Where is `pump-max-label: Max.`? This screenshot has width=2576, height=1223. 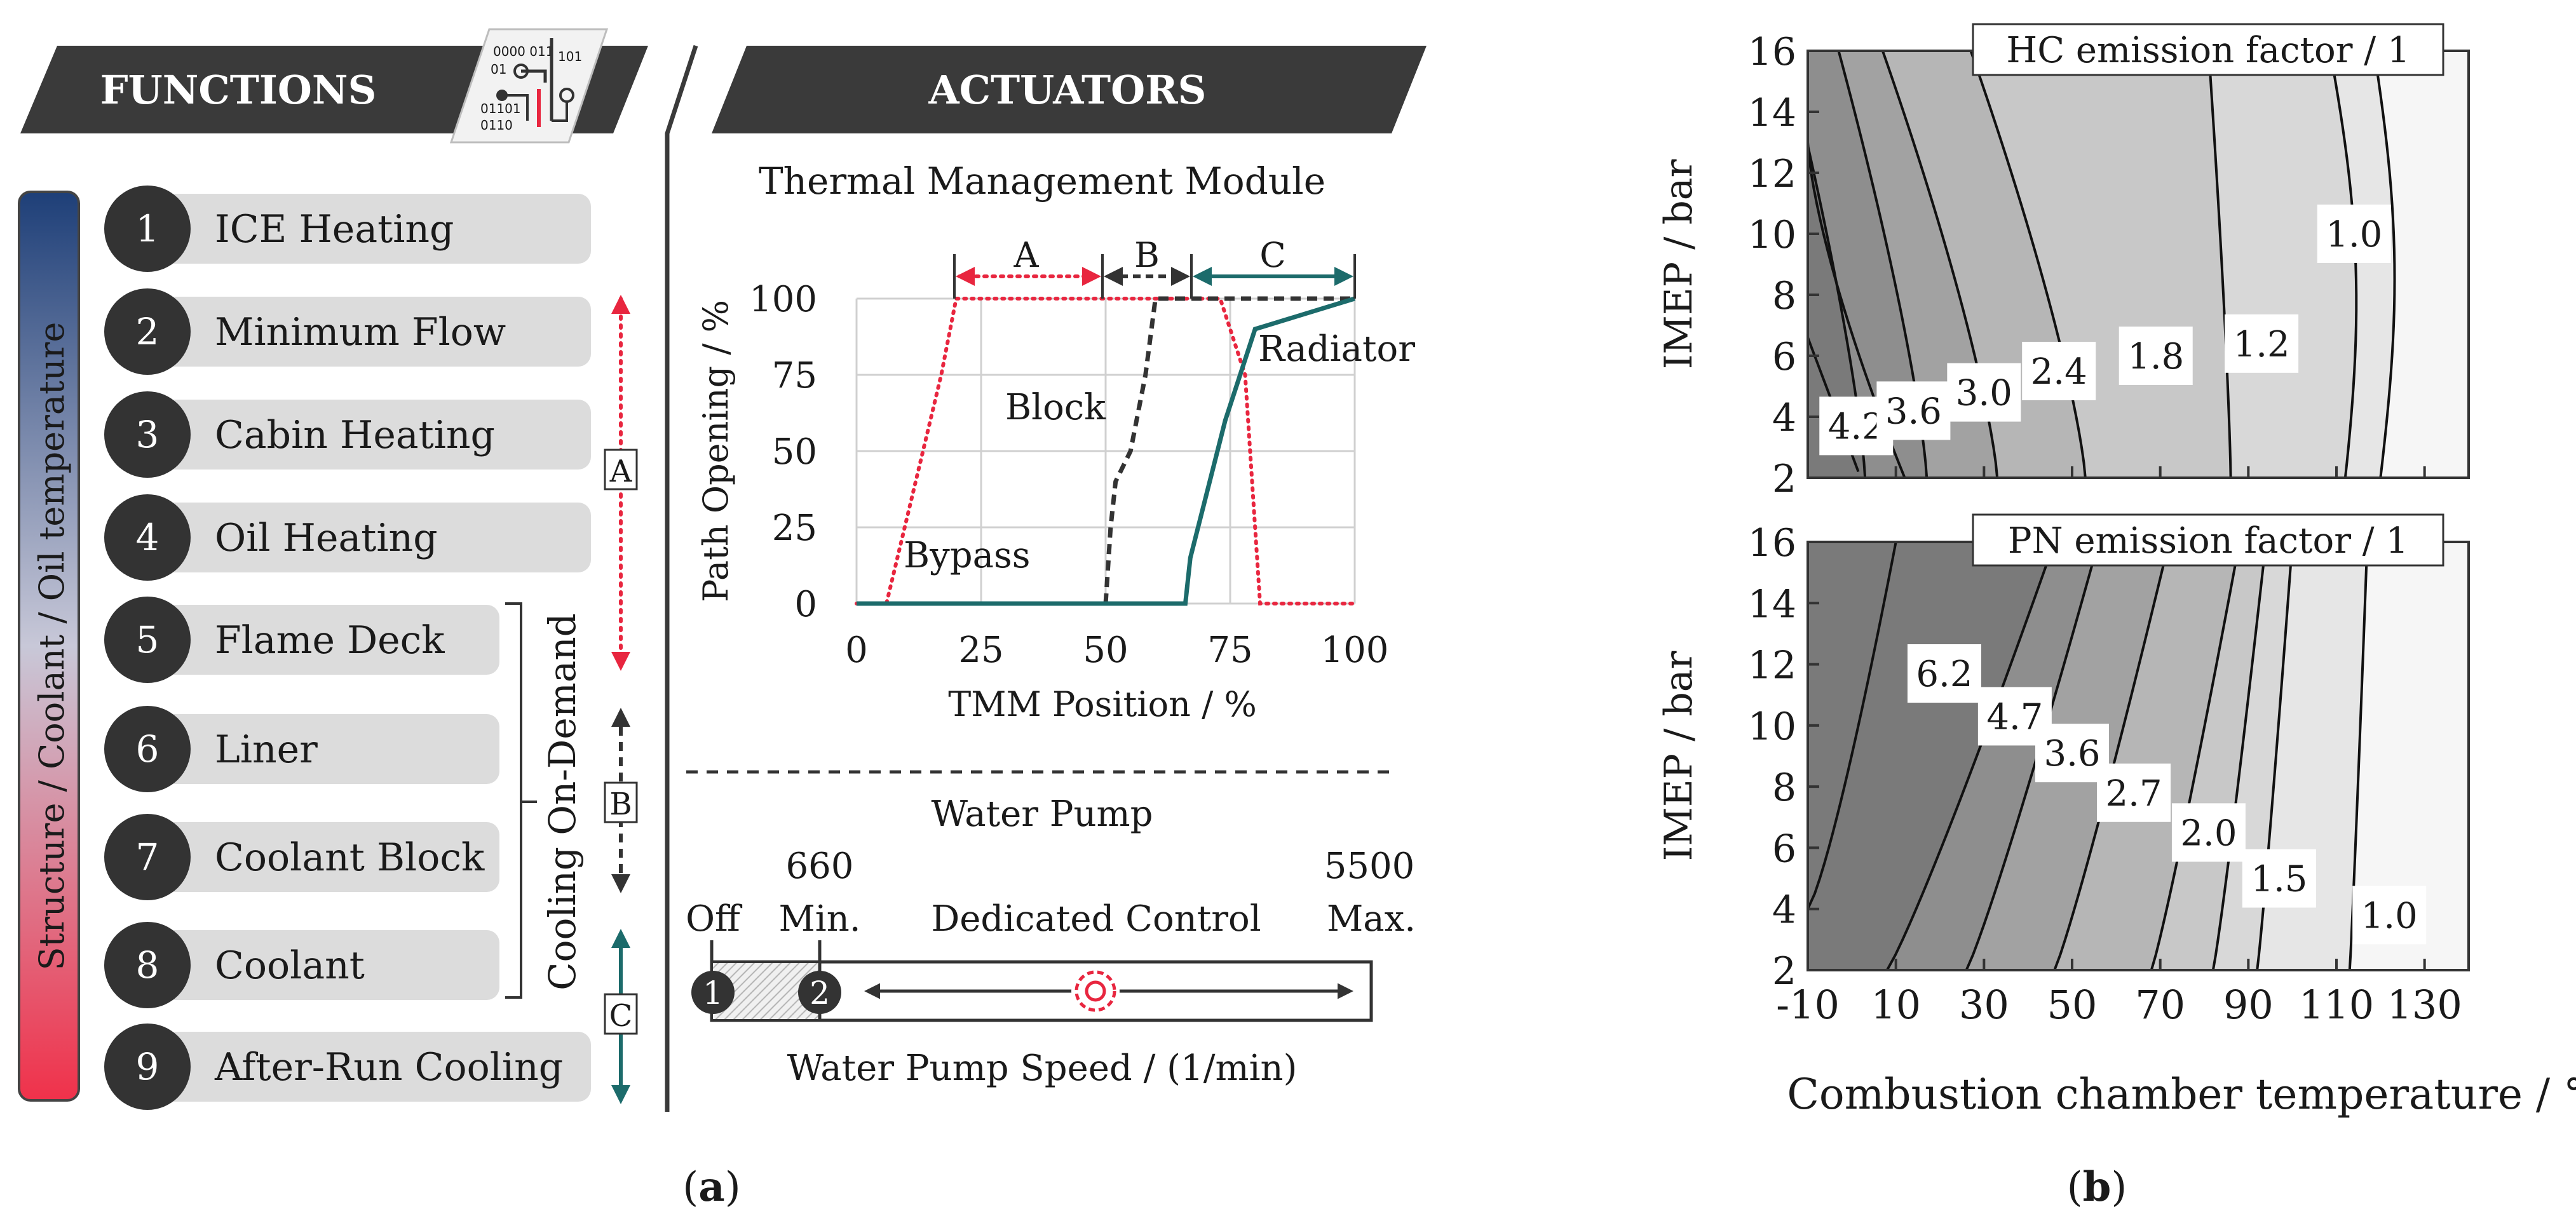
pump-max-label: Max. is located at coordinates (1371, 919).